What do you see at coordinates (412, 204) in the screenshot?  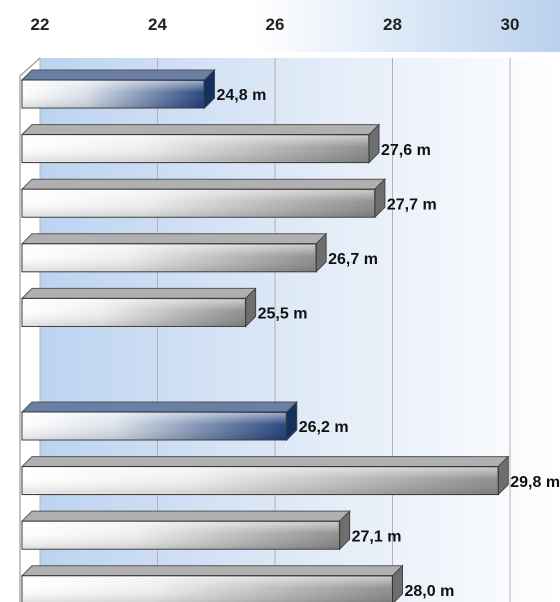 I see `data-label: 27,7 m` at bounding box center [412, 204].